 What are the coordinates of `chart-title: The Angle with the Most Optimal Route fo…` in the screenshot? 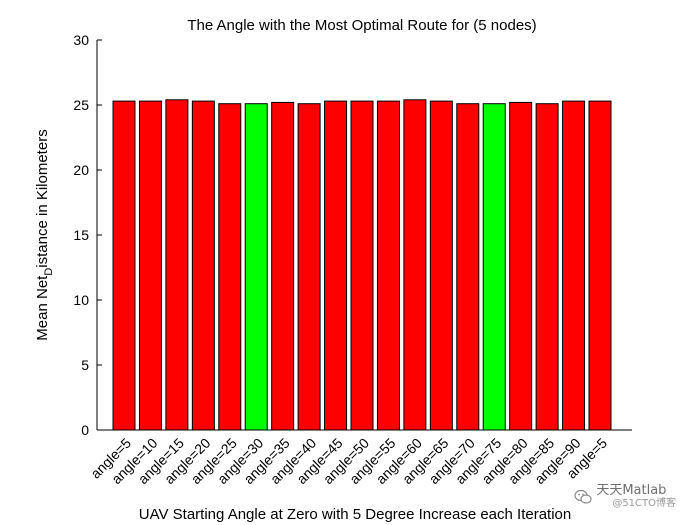 It's located at (361, 25).